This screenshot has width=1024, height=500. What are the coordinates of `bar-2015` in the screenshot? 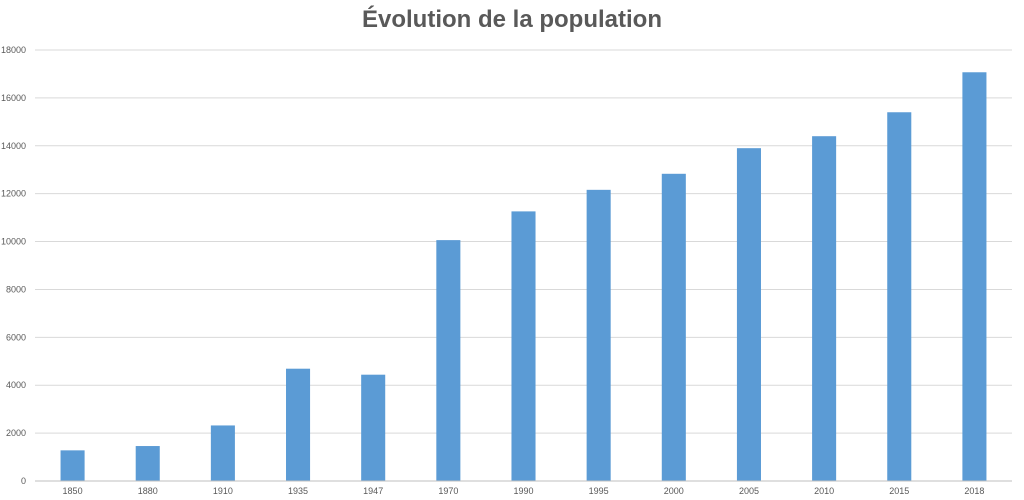 It's located at (899, 296).